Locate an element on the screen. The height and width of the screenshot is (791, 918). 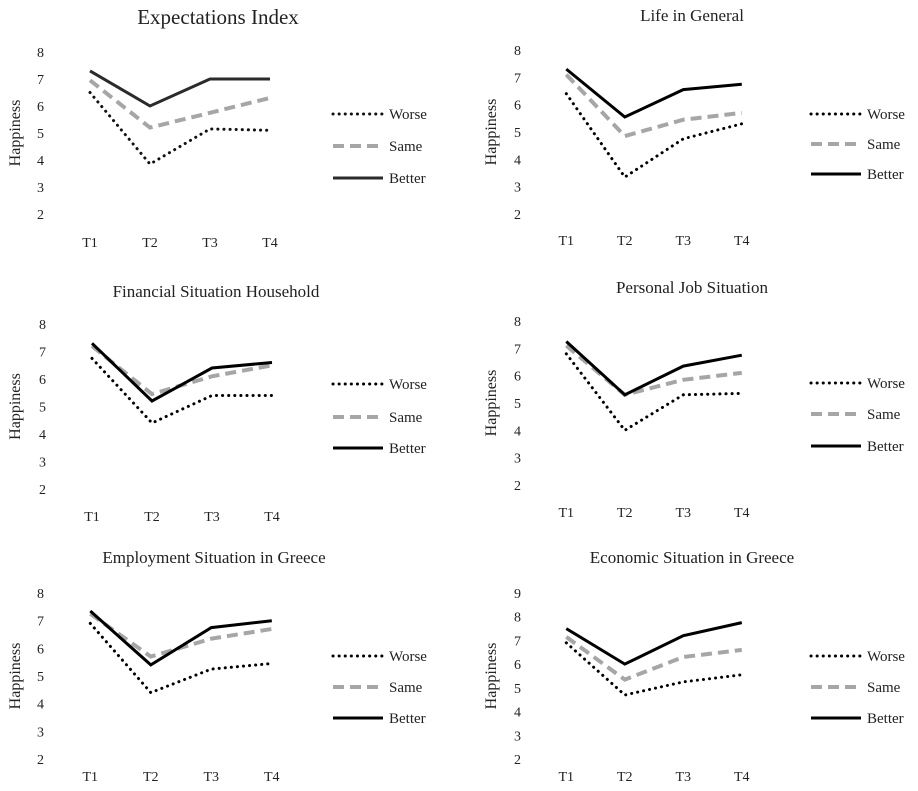
chart-title: Financial Situation Household is located at coordinates (216, 291).